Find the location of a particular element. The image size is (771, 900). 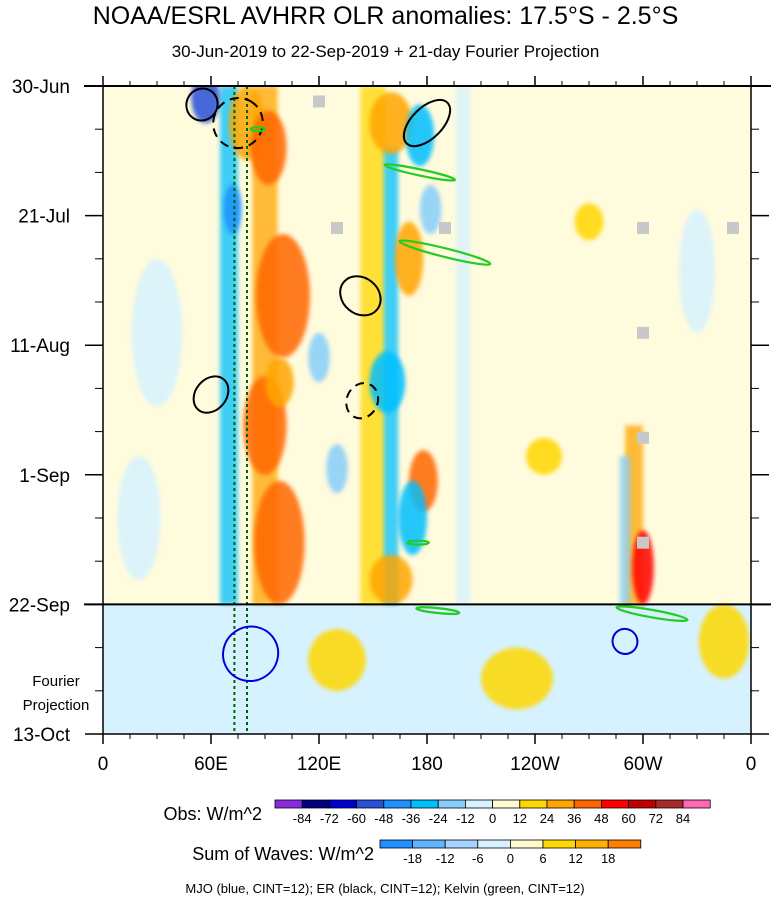

colorbar-tick-label: -6 is located at coordinates (478, 858).